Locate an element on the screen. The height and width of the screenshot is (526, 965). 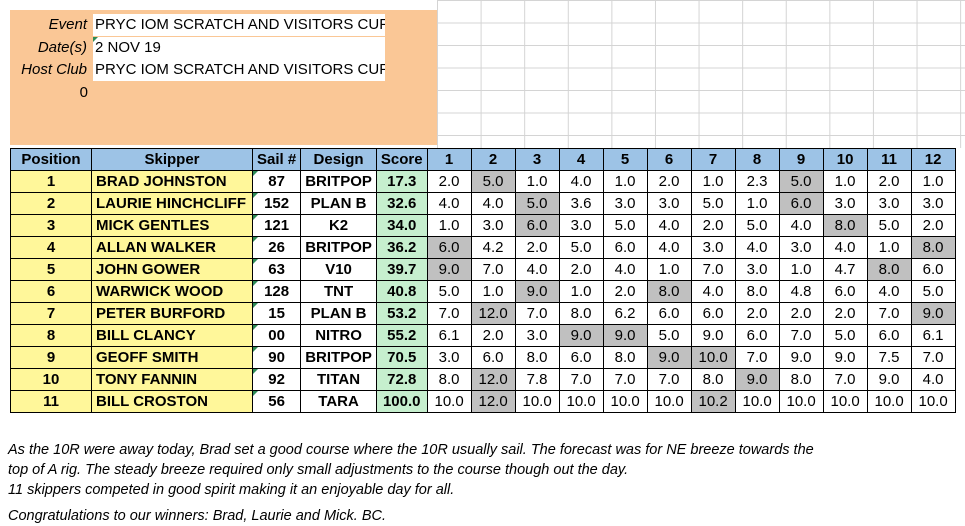
position-cell: 10 is located at coordinates (51, 379).